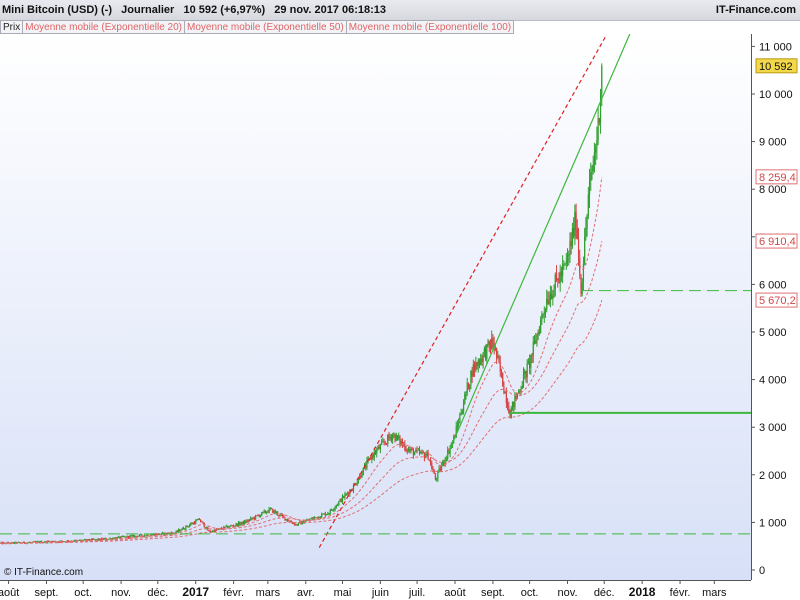  Describe the element at coordinates (266, 27) in the screenshot. I see `legend-item-ema50: Moyenne mobile (Exponentielle 50)` at that location.